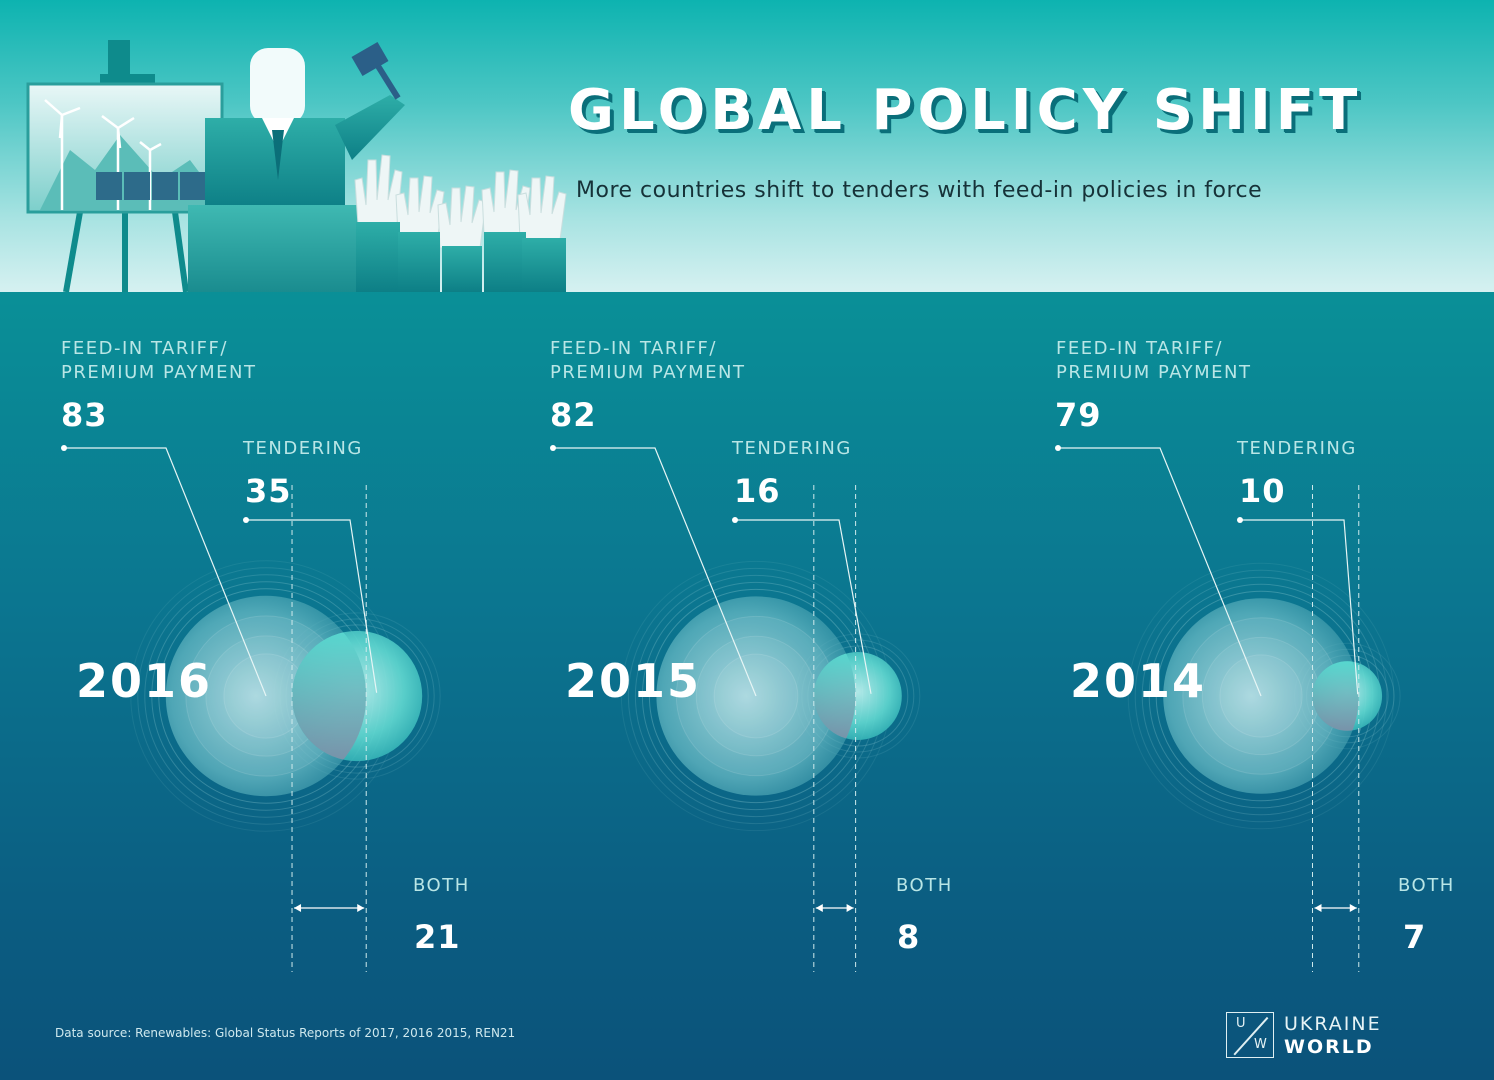 The height and width of the screenshot is (1080, 1494). What do you see at coordinates (268, 491) in the screenshot?
I see `tendering-value: 35` at bounding box center [268, 491].